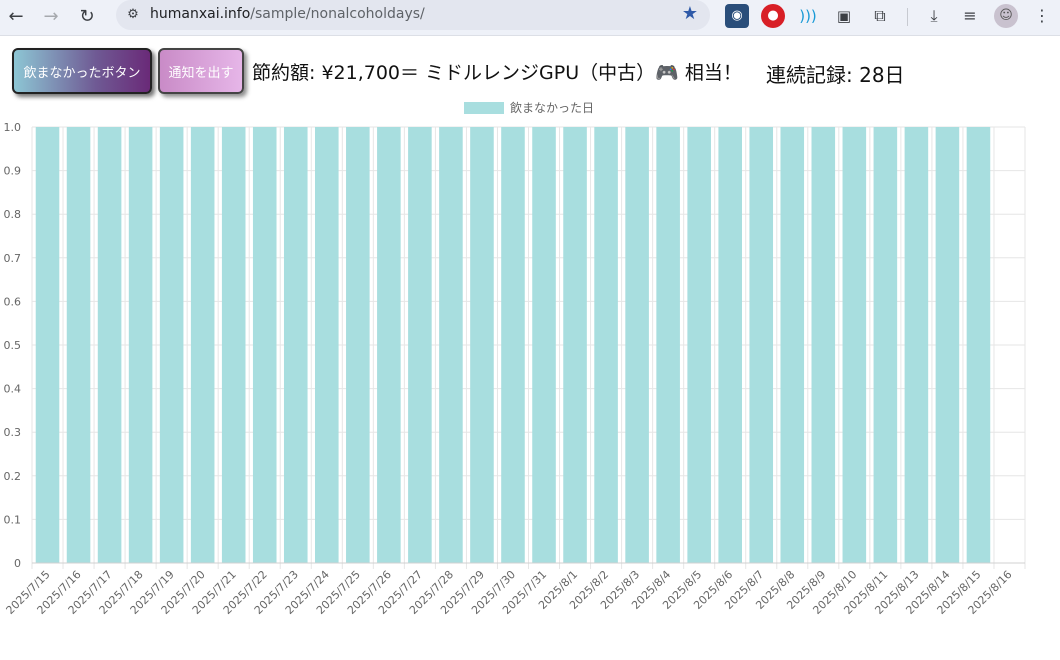  Describe the element at coordinates (13, 432) in the screenshot. I see `y-tick-label: 0.3` at that location.